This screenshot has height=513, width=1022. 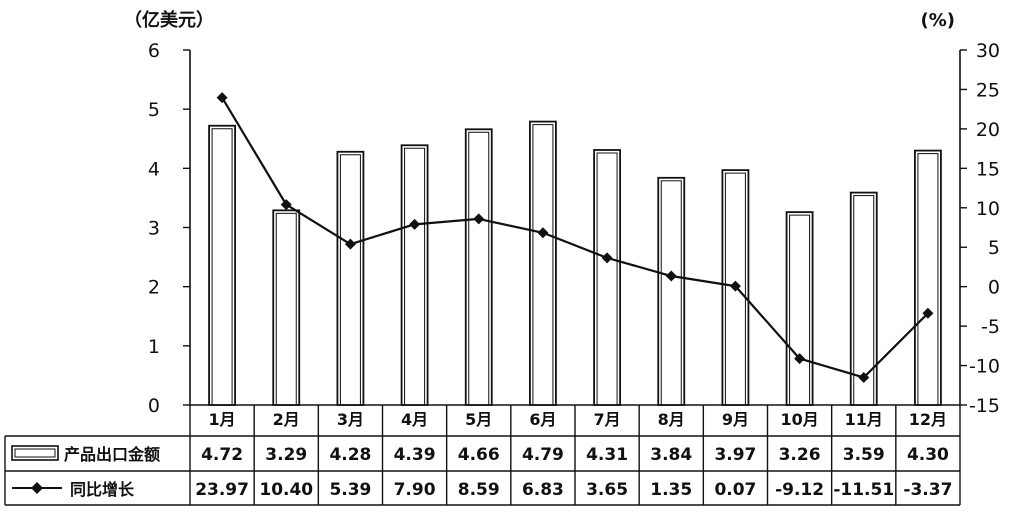 What do you see at coordinates (800, 455) in the screenshot?
I see `table-cell-export: 3.26` at bounding box center [800, 455].